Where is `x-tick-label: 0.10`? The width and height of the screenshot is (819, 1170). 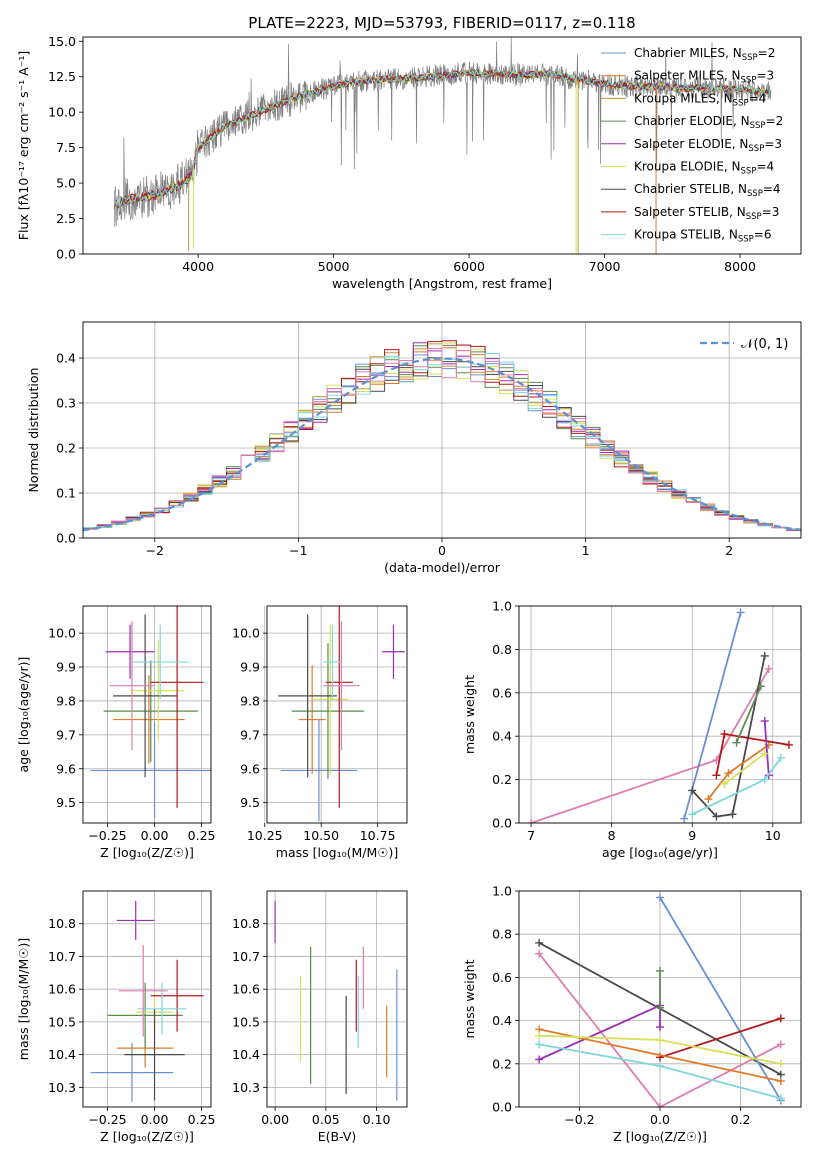 x-tick-label: 0.10 is located at coordinates (377, 1119).